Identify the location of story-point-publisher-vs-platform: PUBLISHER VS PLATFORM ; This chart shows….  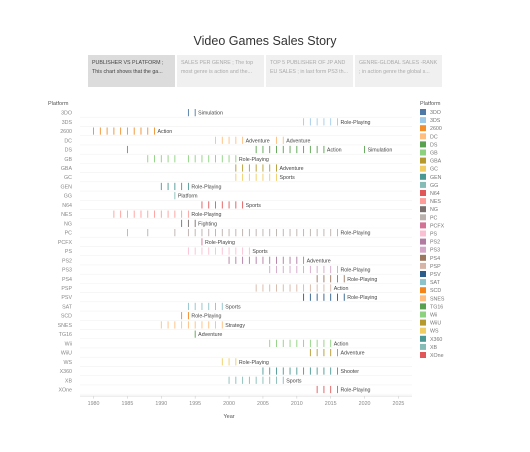
(131, 71).